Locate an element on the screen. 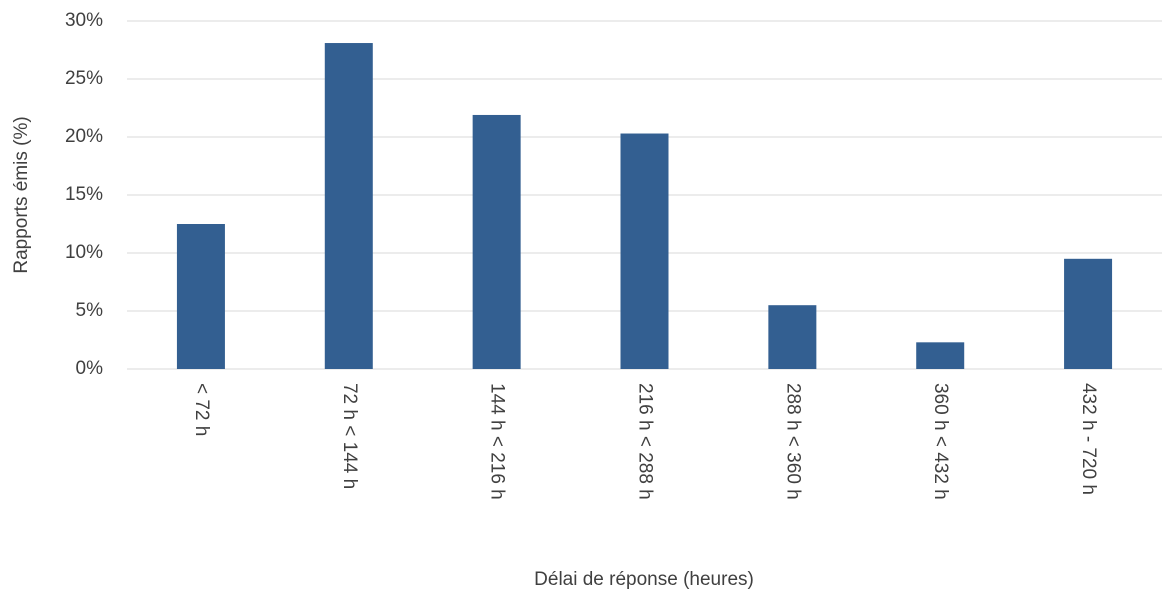 The width and height of the screenshot is (1172, 594). y-tick-label: 25% is located at coordinates (84, 78).